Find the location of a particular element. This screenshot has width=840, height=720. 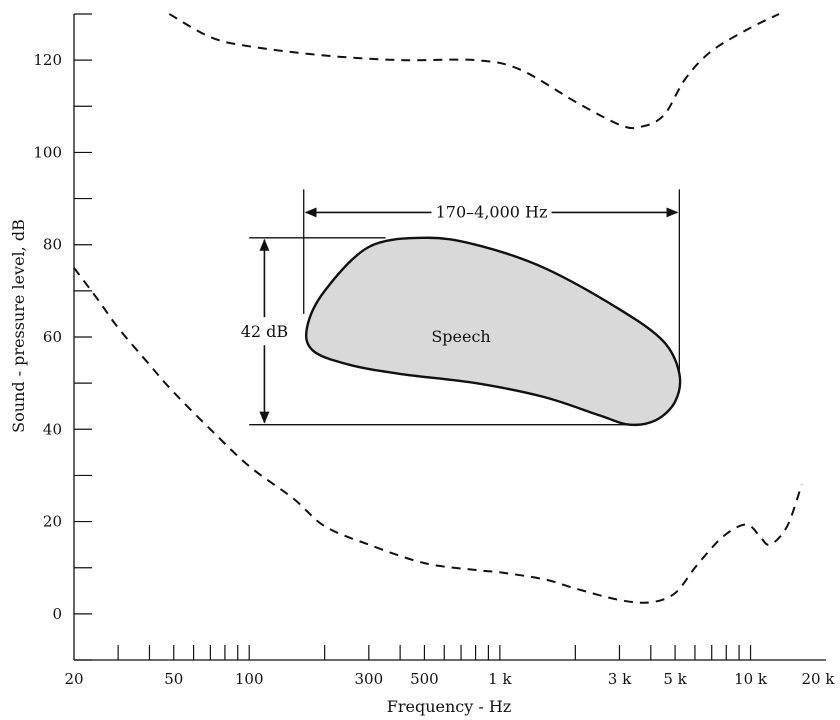

x-tick-labels: 20 50 100 300 500 1 k 3 k 5 k 10 k 20 k is located at coordinates (449, 679).